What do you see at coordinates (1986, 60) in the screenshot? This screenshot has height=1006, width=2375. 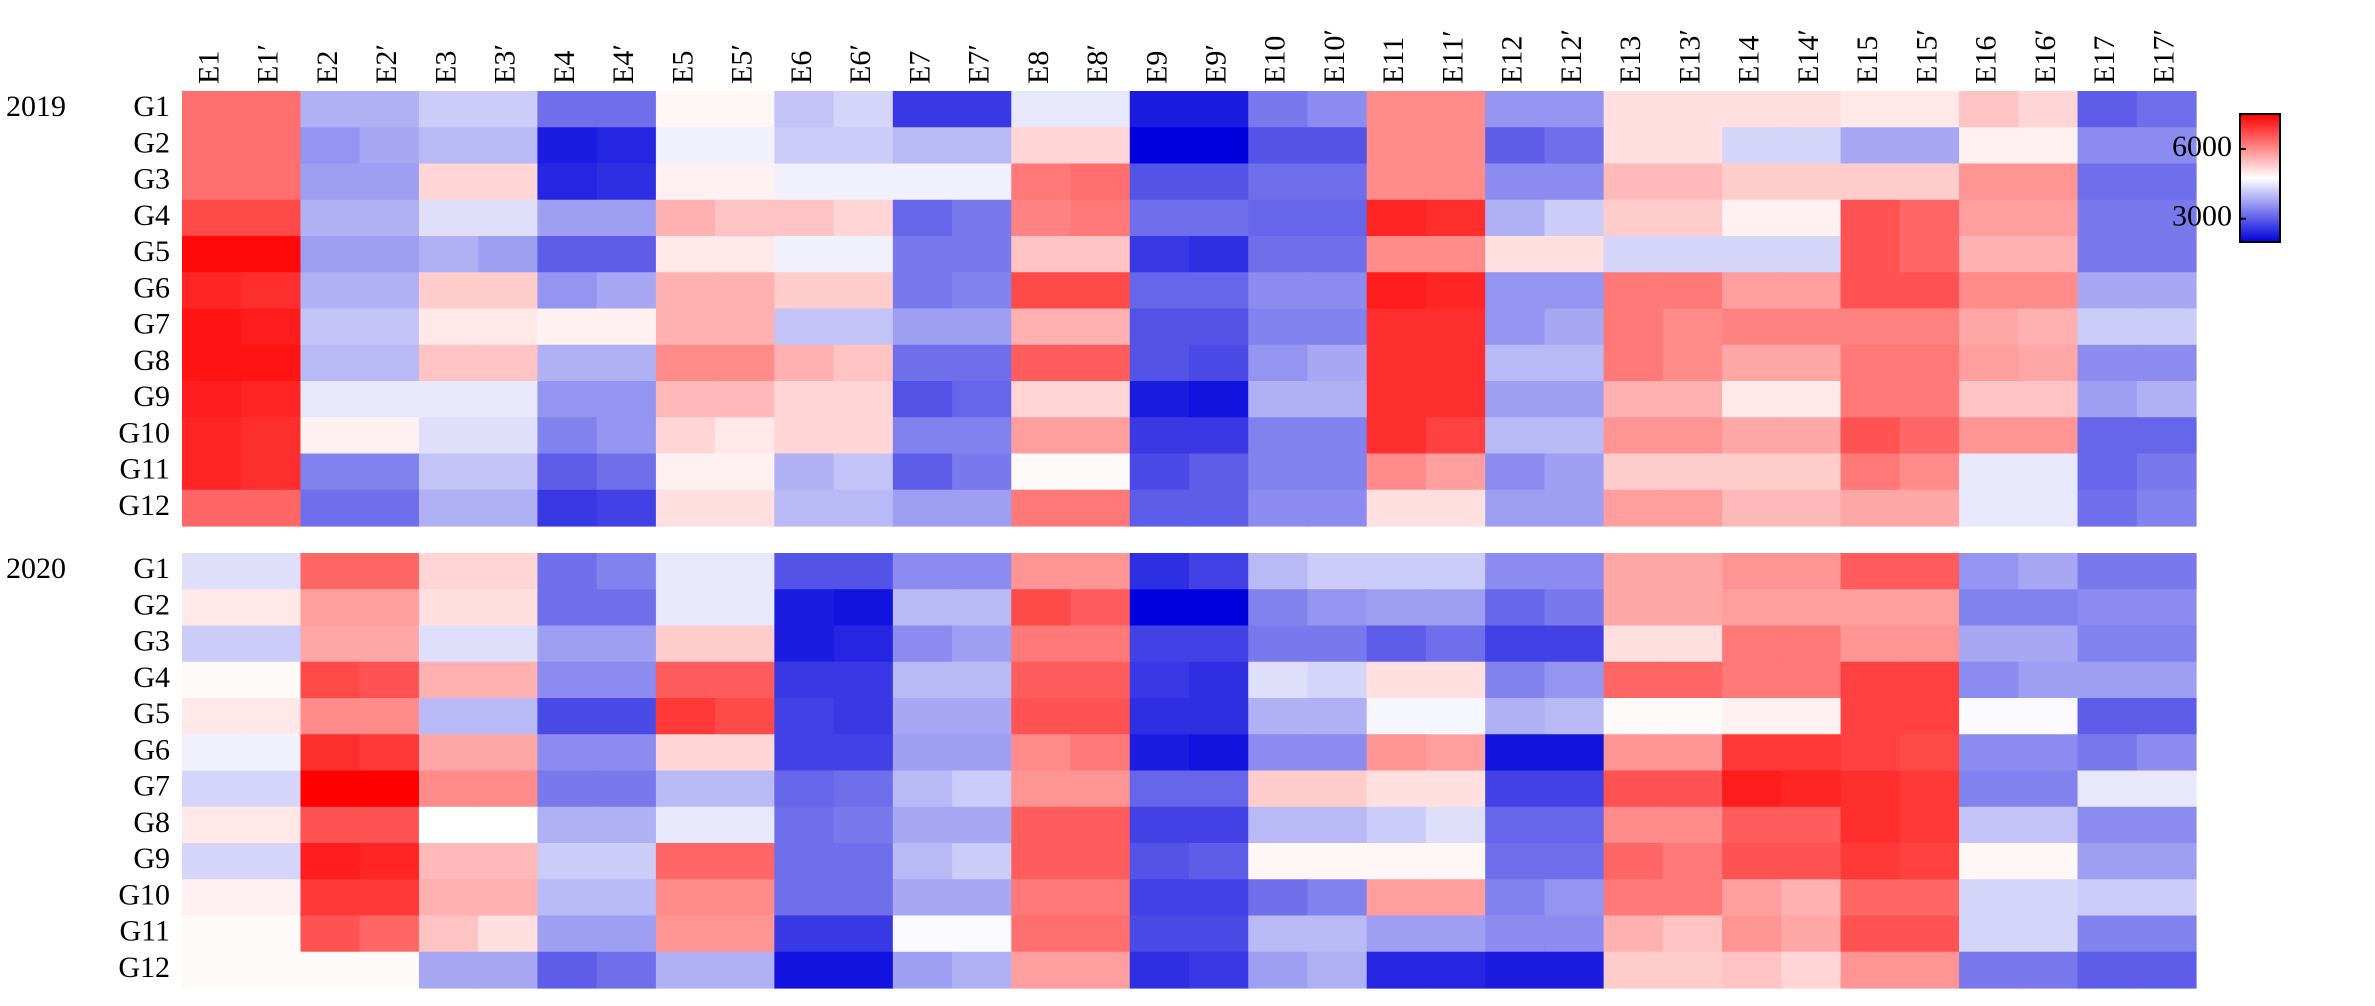 I see `column-label: E16` at bounding box center [1986, 60].